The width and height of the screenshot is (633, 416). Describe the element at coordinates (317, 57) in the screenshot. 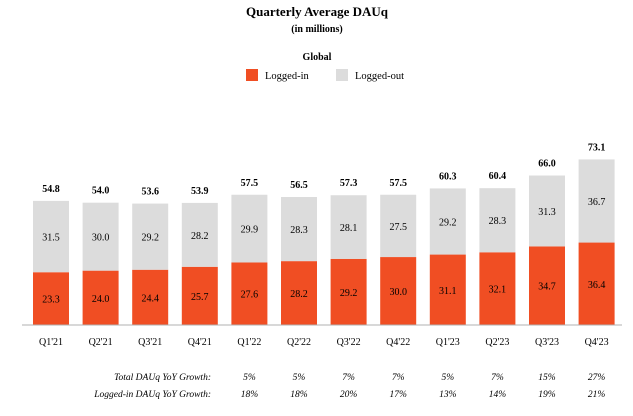

I see `chart-region-label: Global` at that location.